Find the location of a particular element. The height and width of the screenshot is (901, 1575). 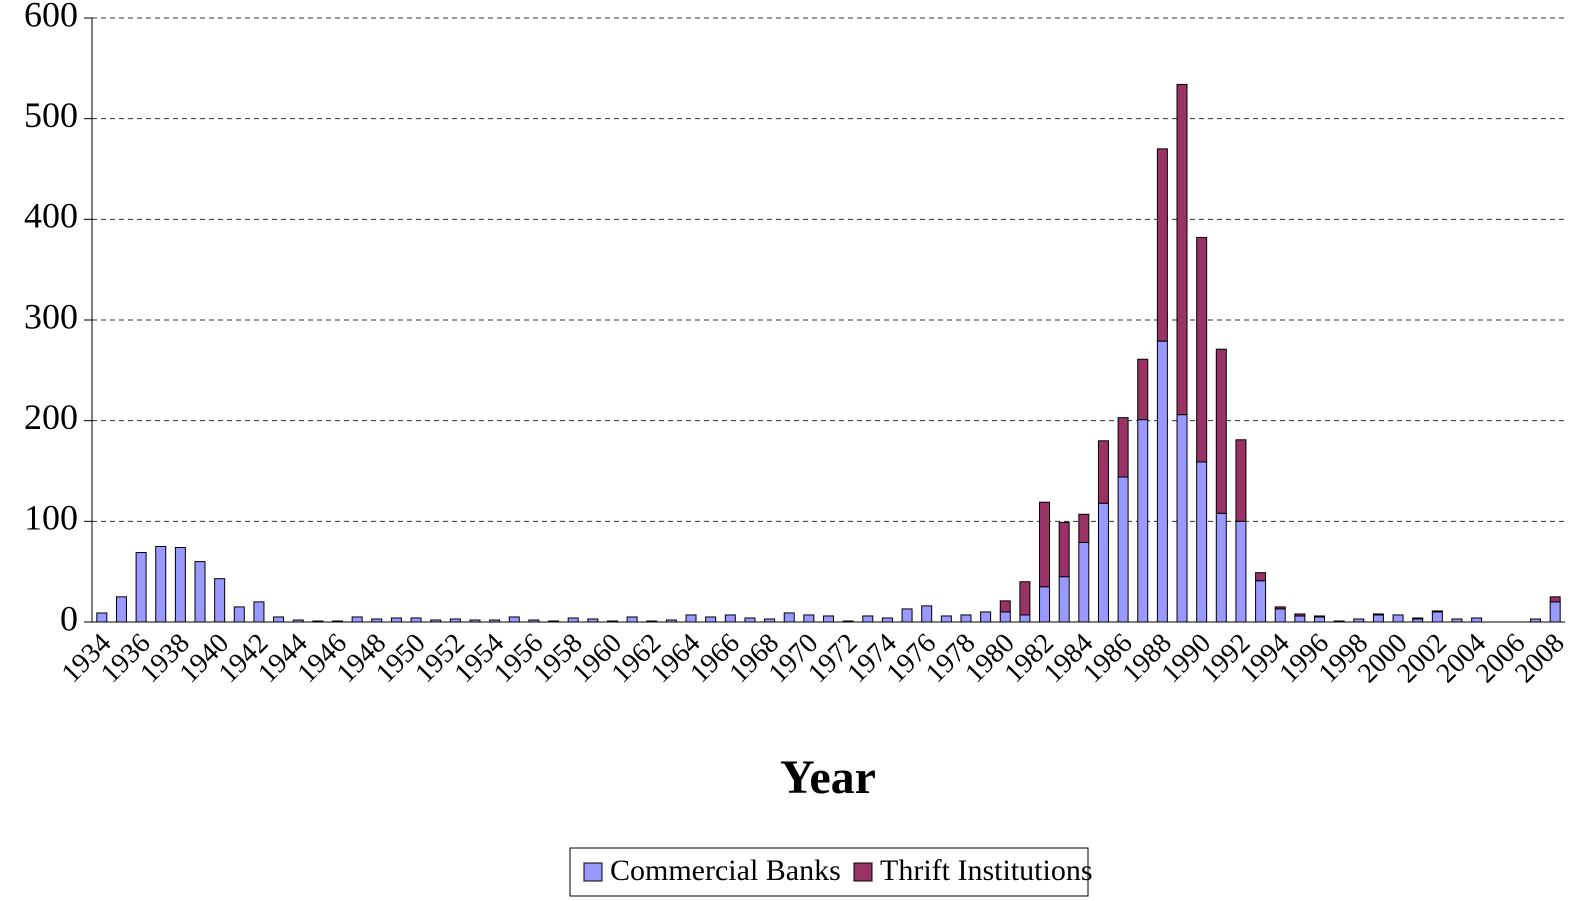

legend-label: Commercial Banks is located at coordinates (725, 870).